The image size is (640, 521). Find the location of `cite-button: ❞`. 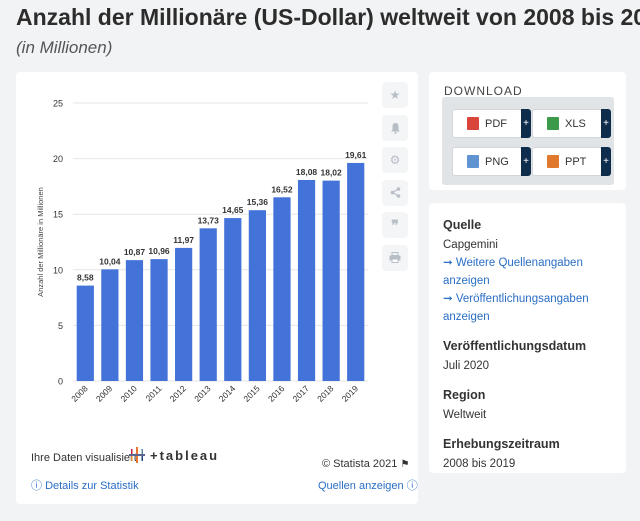

cite-button: ❞ is located at coordinates (395, 225).